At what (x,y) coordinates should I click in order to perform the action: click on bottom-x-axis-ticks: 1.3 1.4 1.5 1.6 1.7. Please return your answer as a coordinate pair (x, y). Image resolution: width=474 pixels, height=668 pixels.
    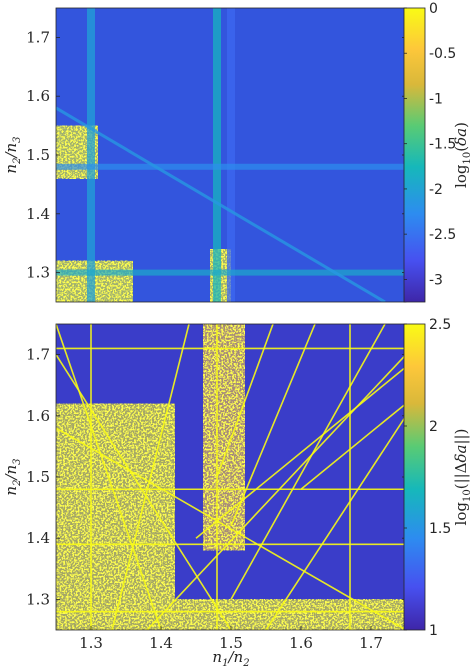
    Looking at the image, I should click on (231, 639).